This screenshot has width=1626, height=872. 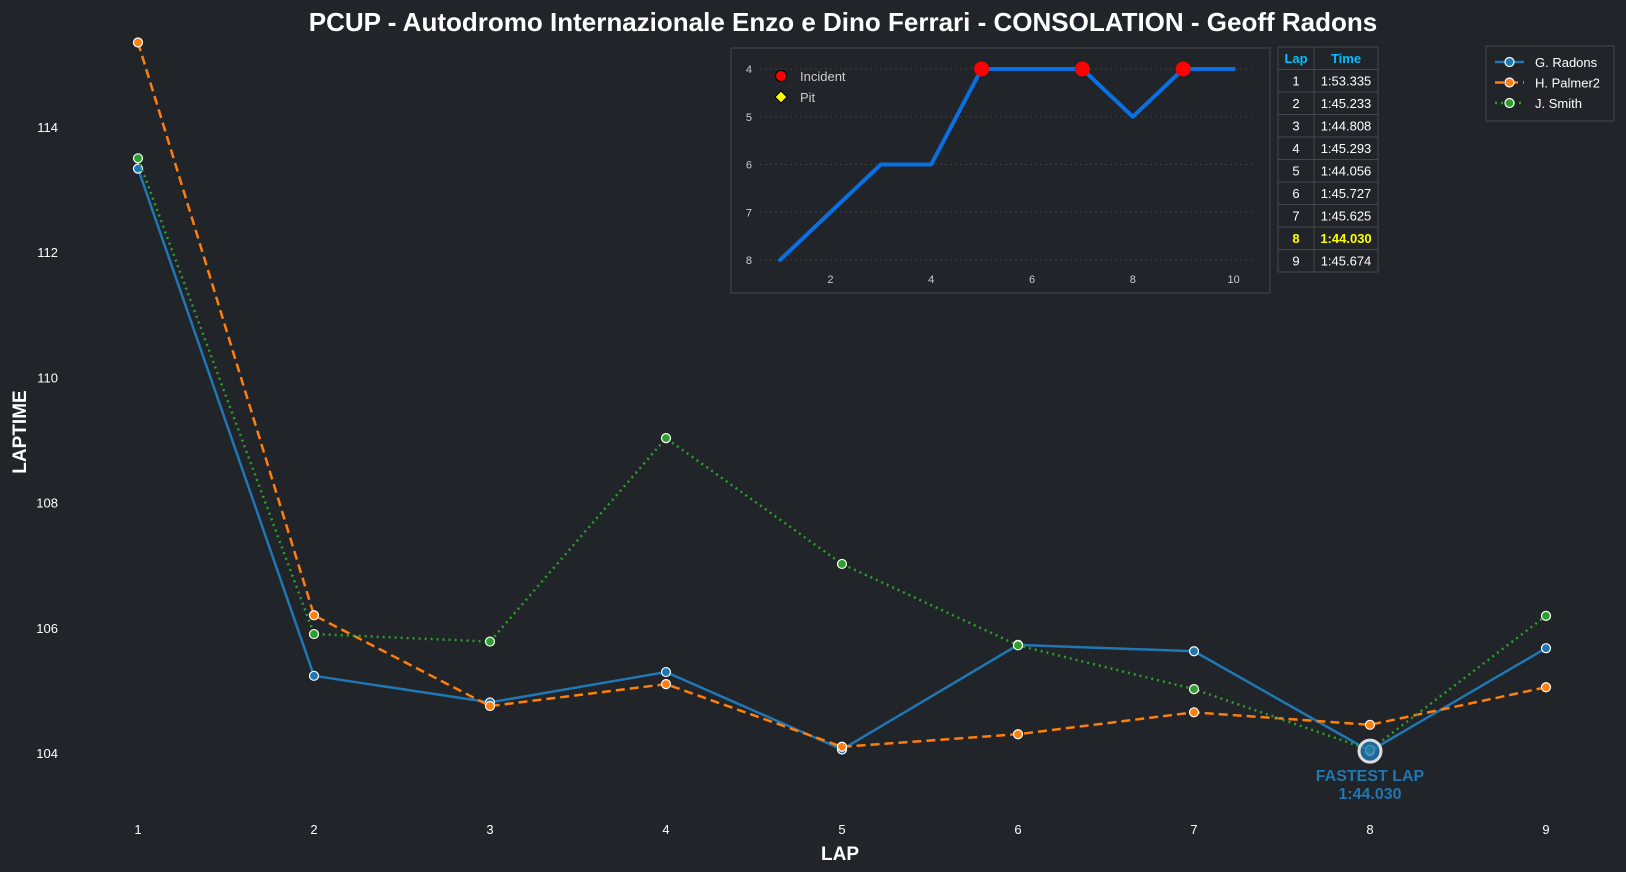 I want to click on pit-legend-icon, so click(x=781, y=97).